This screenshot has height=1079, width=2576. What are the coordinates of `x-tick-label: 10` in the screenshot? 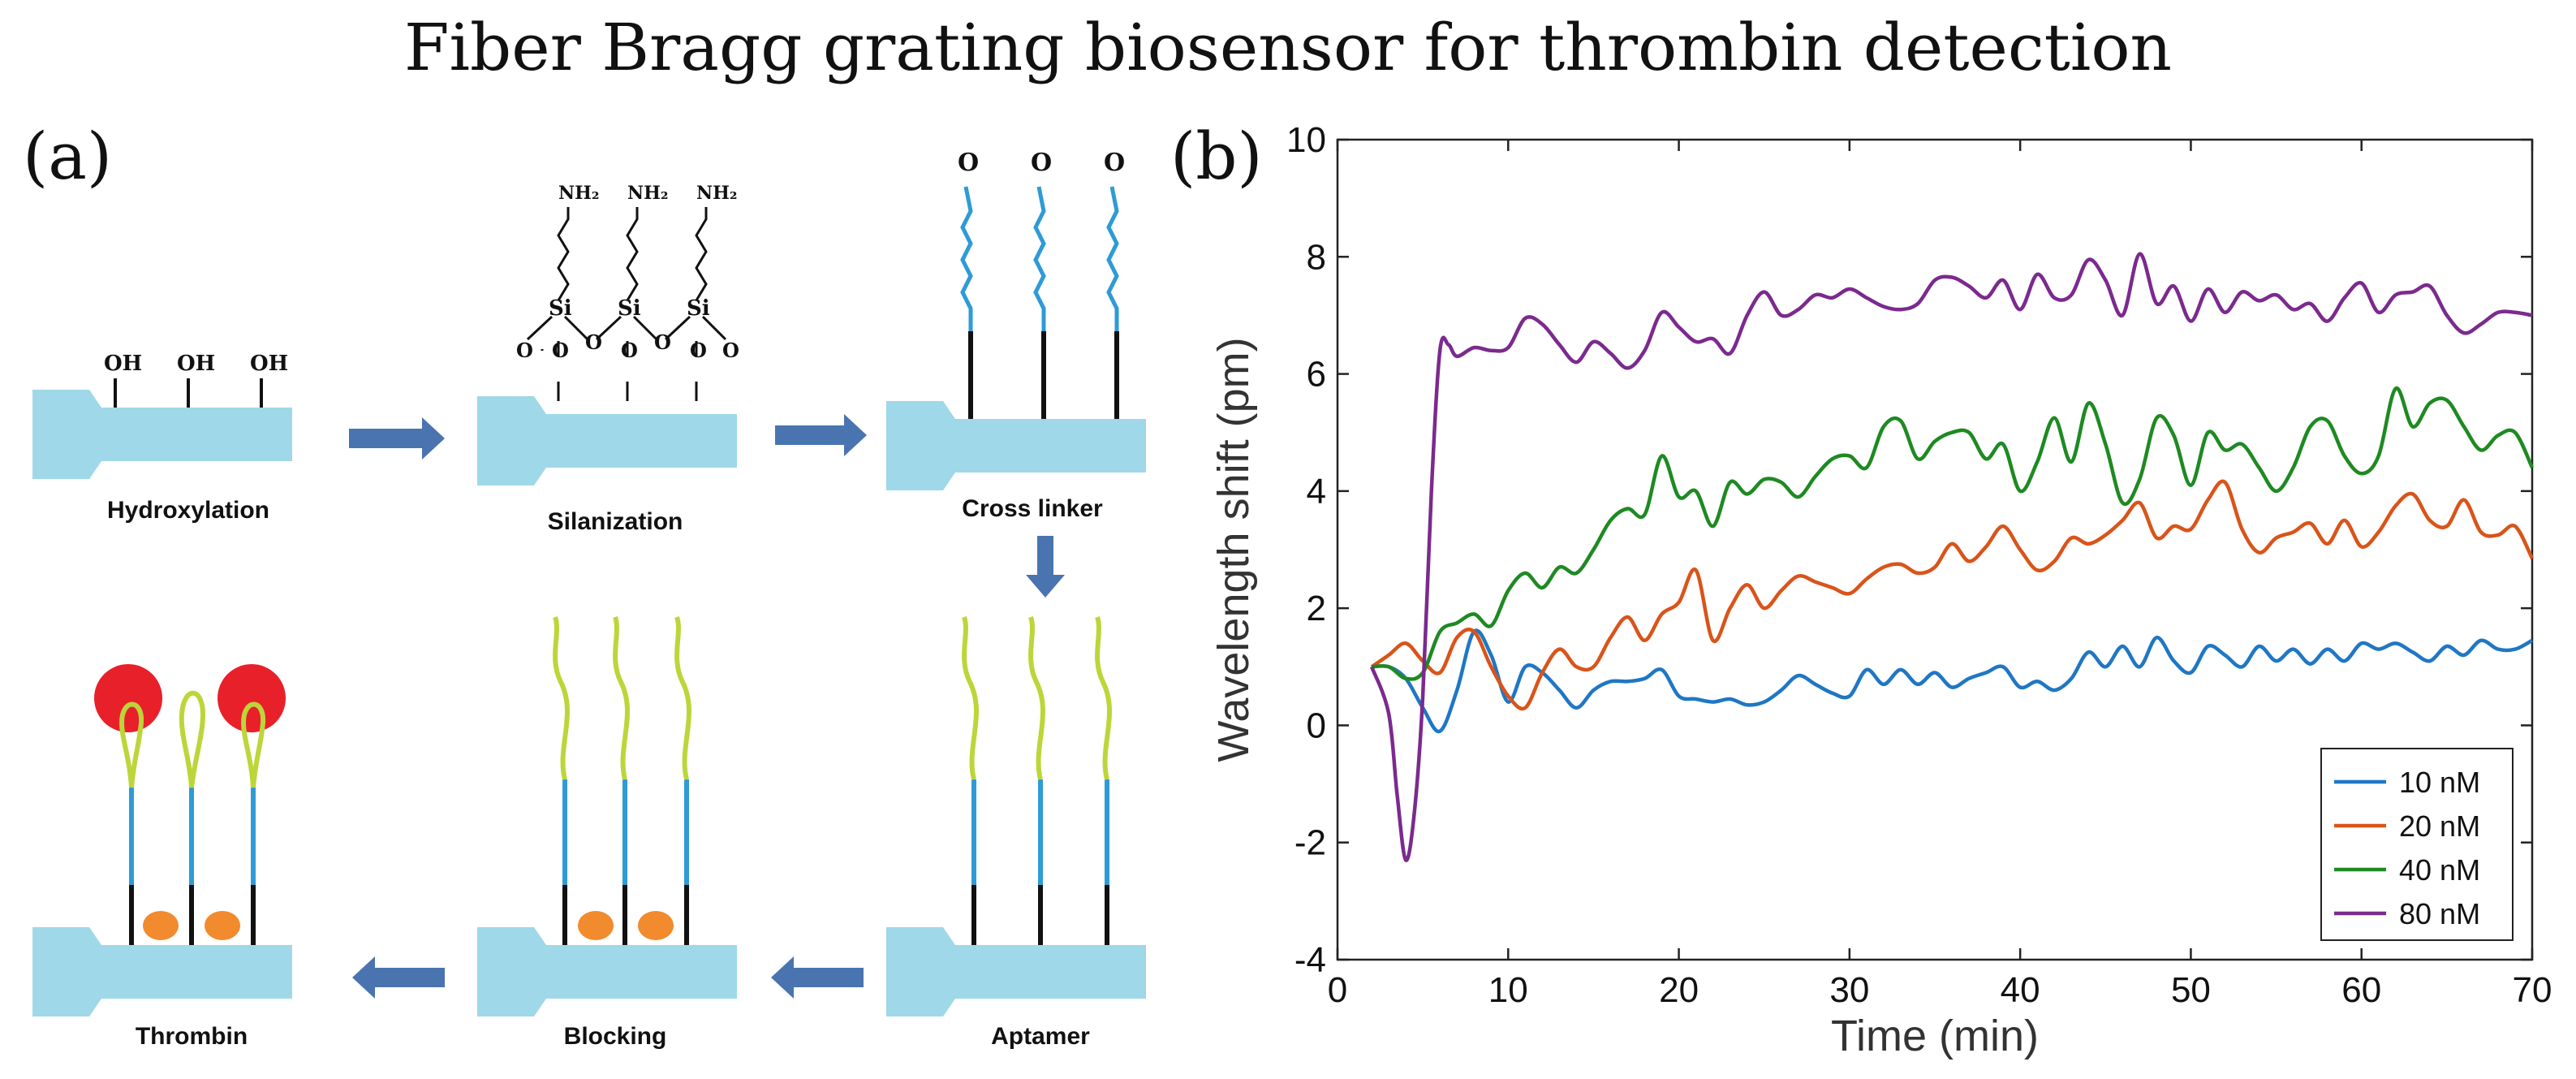 It's located at (1508, 990).